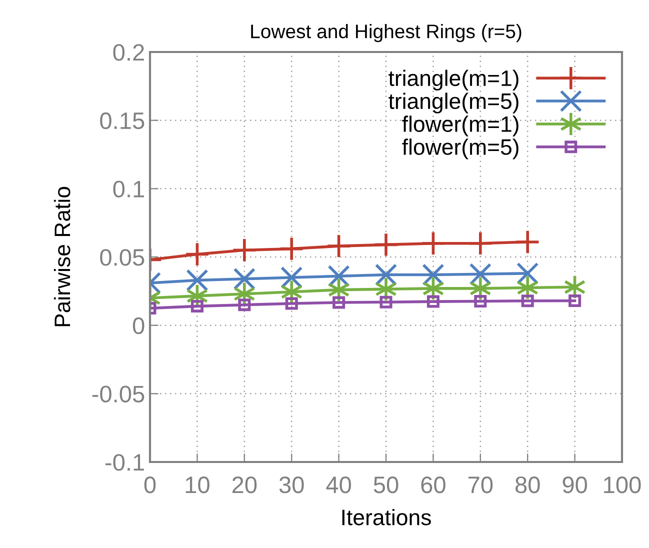 The image size is (649, 548). What do you see at coordinates (128, 189) in the screenshot?
I see `y-tick-label: 0.1` at bounding box center [128, 189].